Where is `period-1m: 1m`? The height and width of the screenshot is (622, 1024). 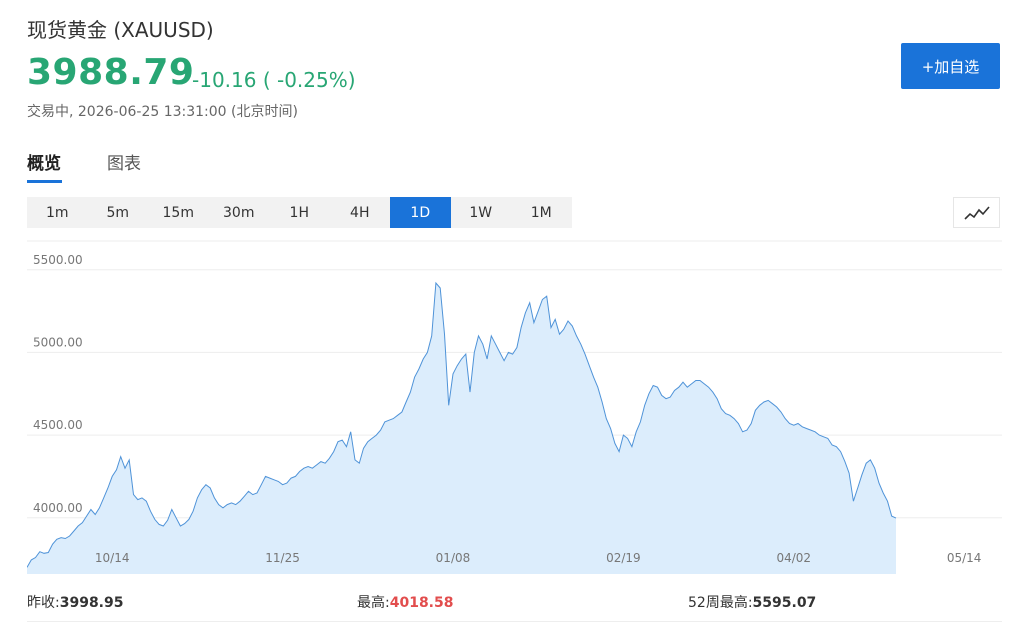 period-1m: 1m is located at coordinates (57, 212).